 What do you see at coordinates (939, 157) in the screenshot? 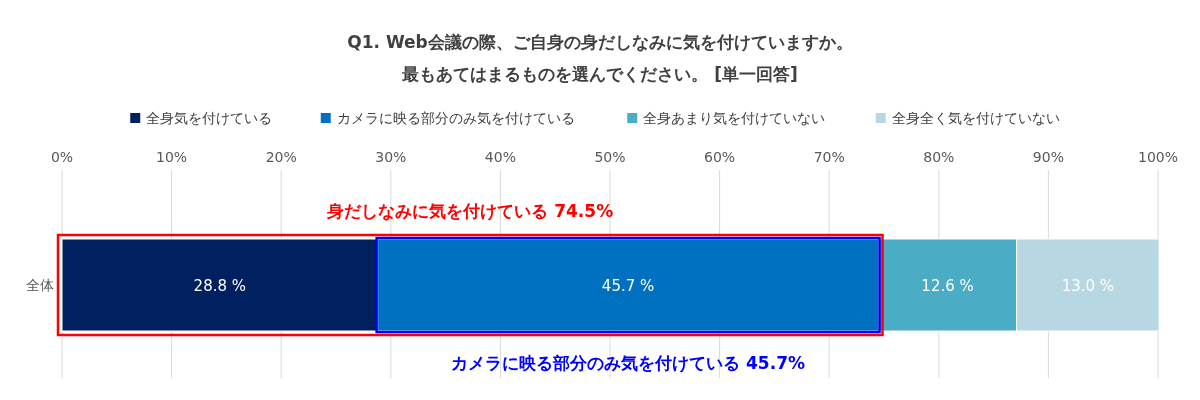
I see `x-tick-label: 80%` at bounding box center [939, 157].